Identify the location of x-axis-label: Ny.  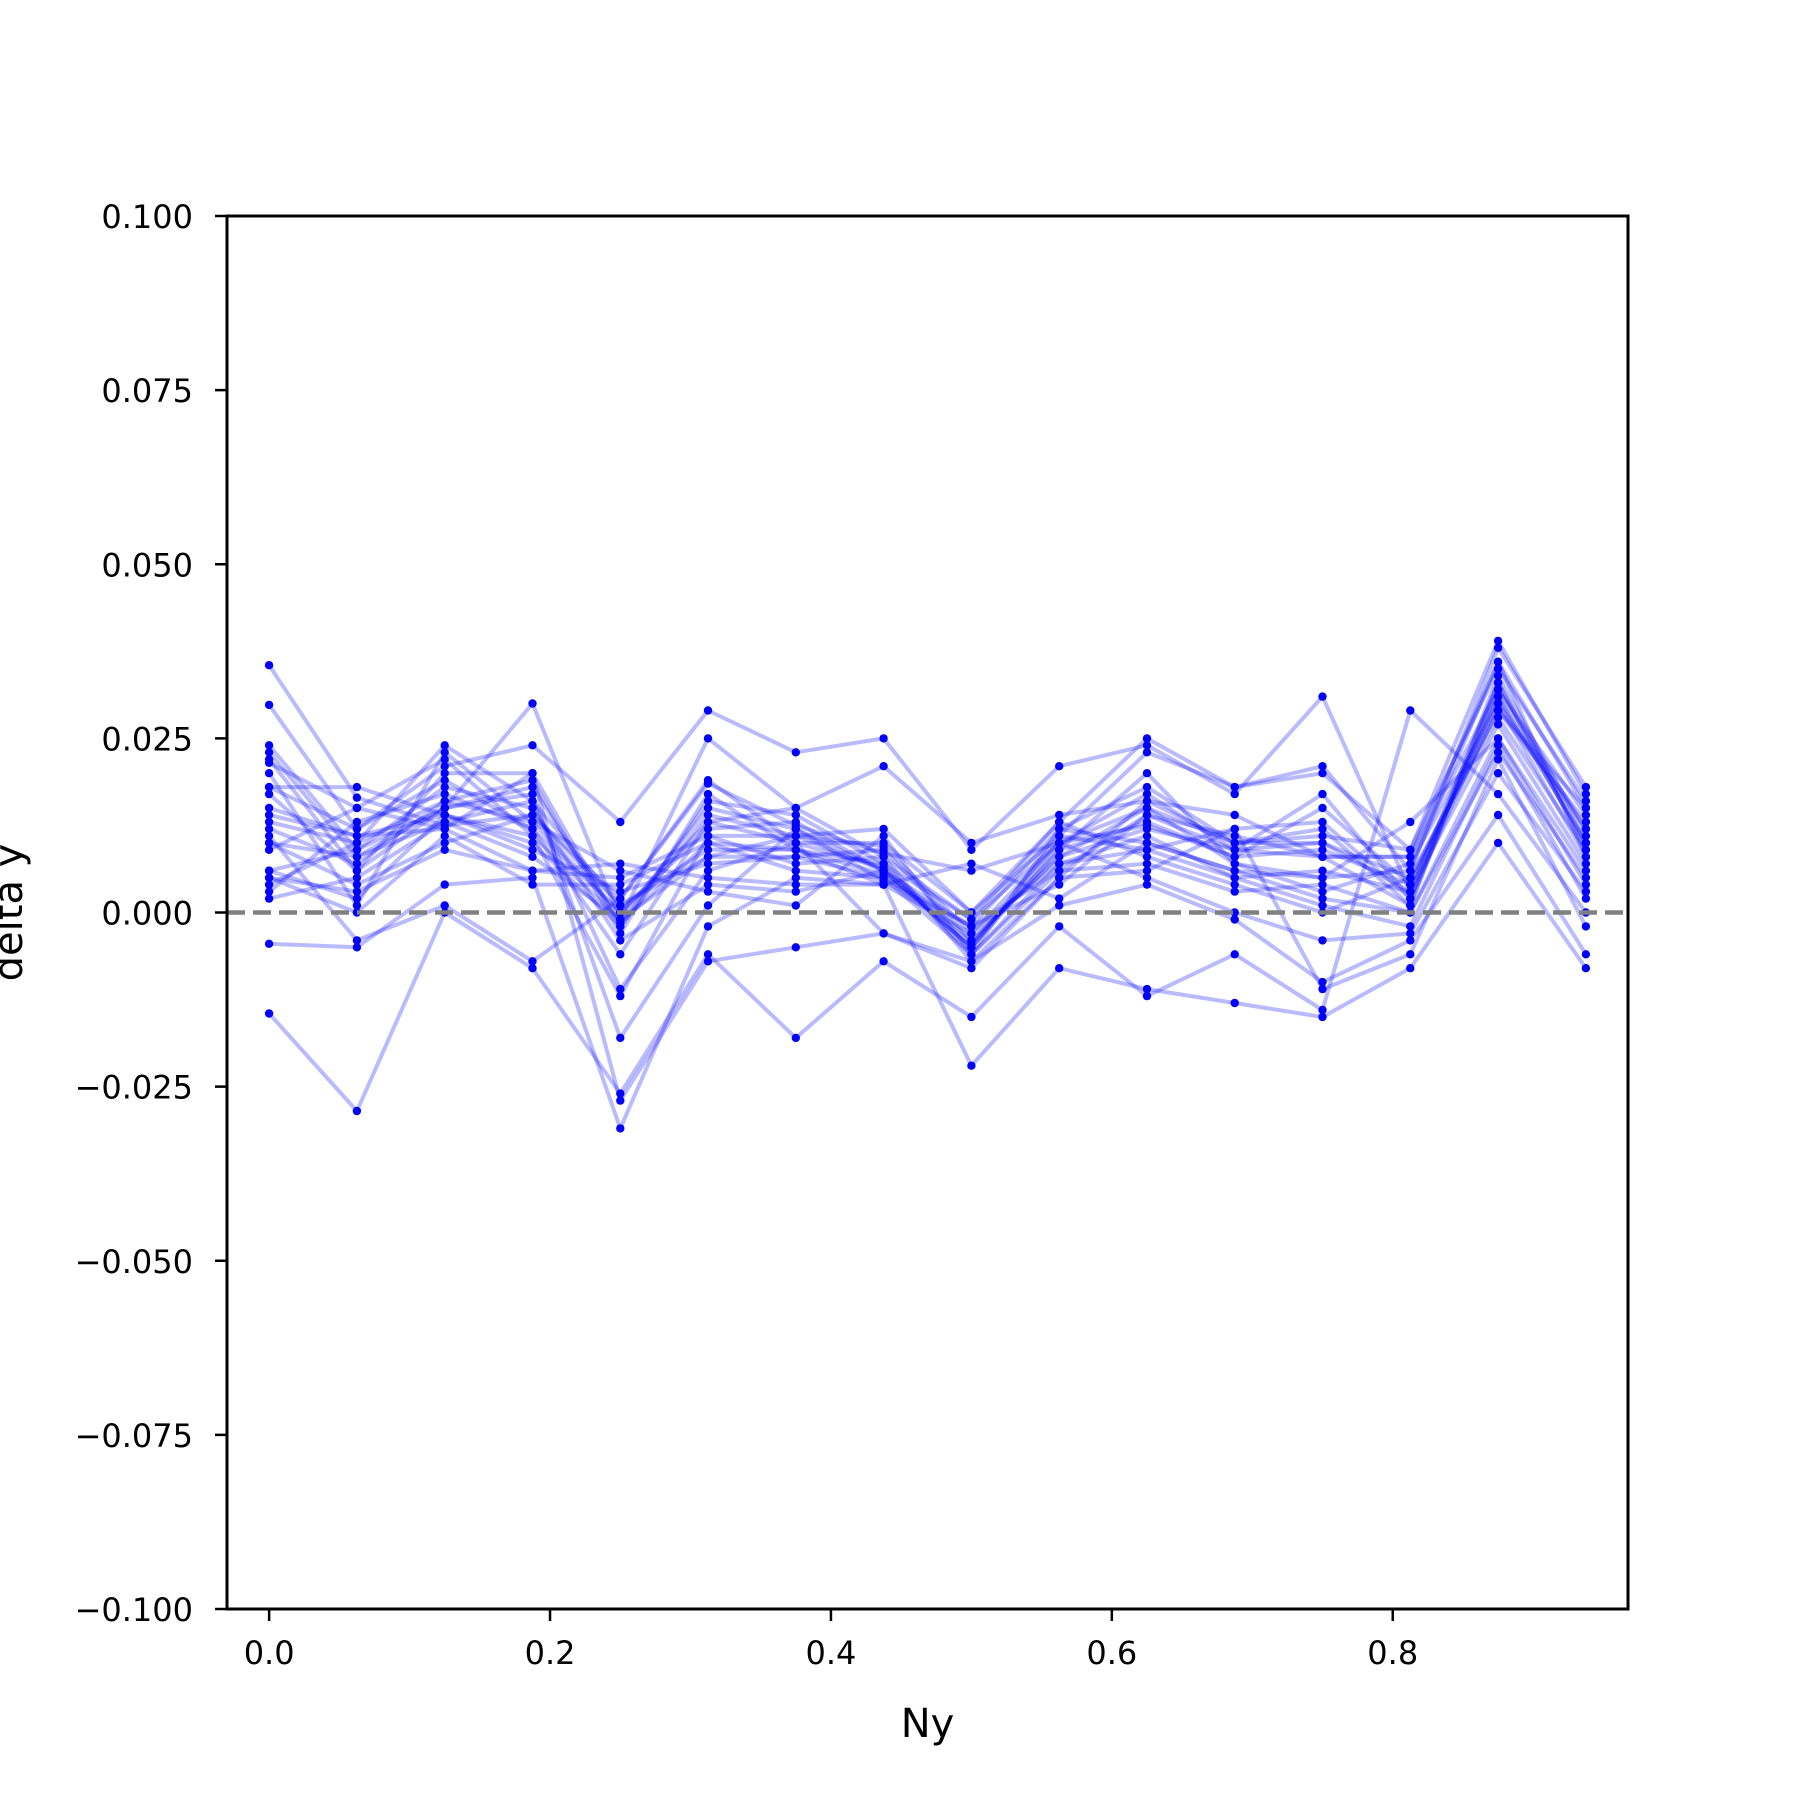
(928, 1724).